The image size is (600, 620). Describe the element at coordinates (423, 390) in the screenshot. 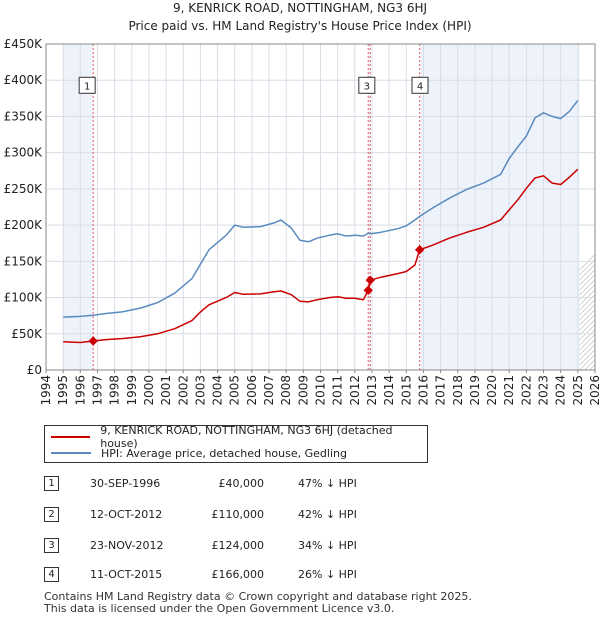

I see `x-tick-label: 2016` at that location.